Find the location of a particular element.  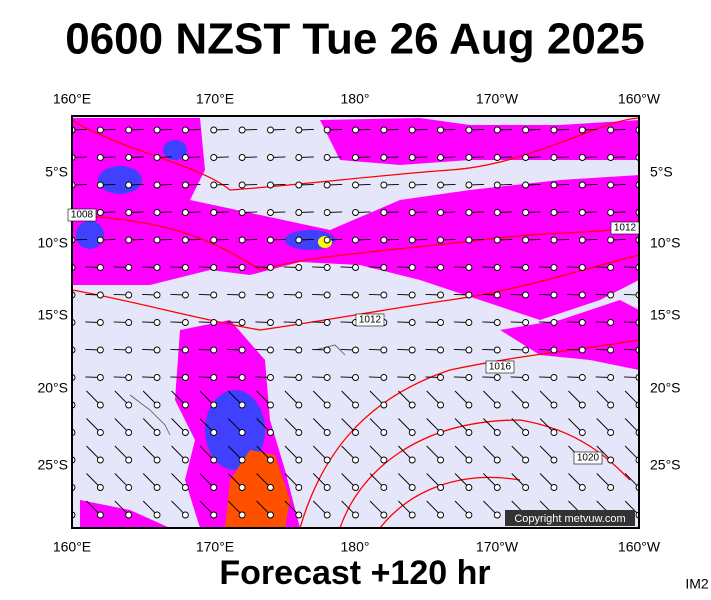

right-axis-label: 20°S is located at coordinates (665, 388).